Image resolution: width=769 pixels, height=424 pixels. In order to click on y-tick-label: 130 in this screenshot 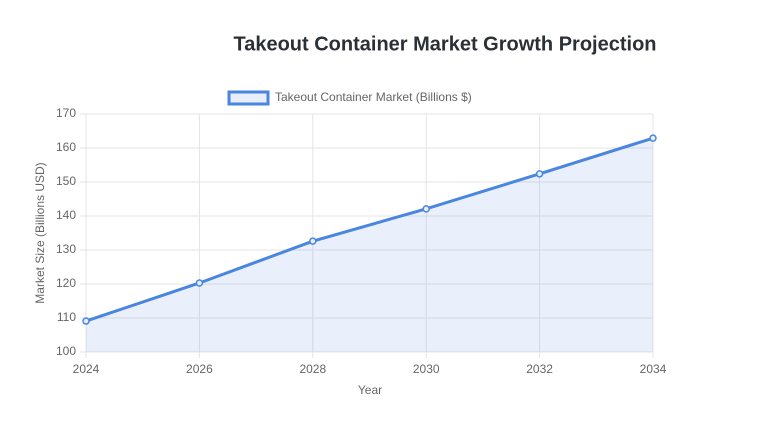, I will do `click(66, 249)`.